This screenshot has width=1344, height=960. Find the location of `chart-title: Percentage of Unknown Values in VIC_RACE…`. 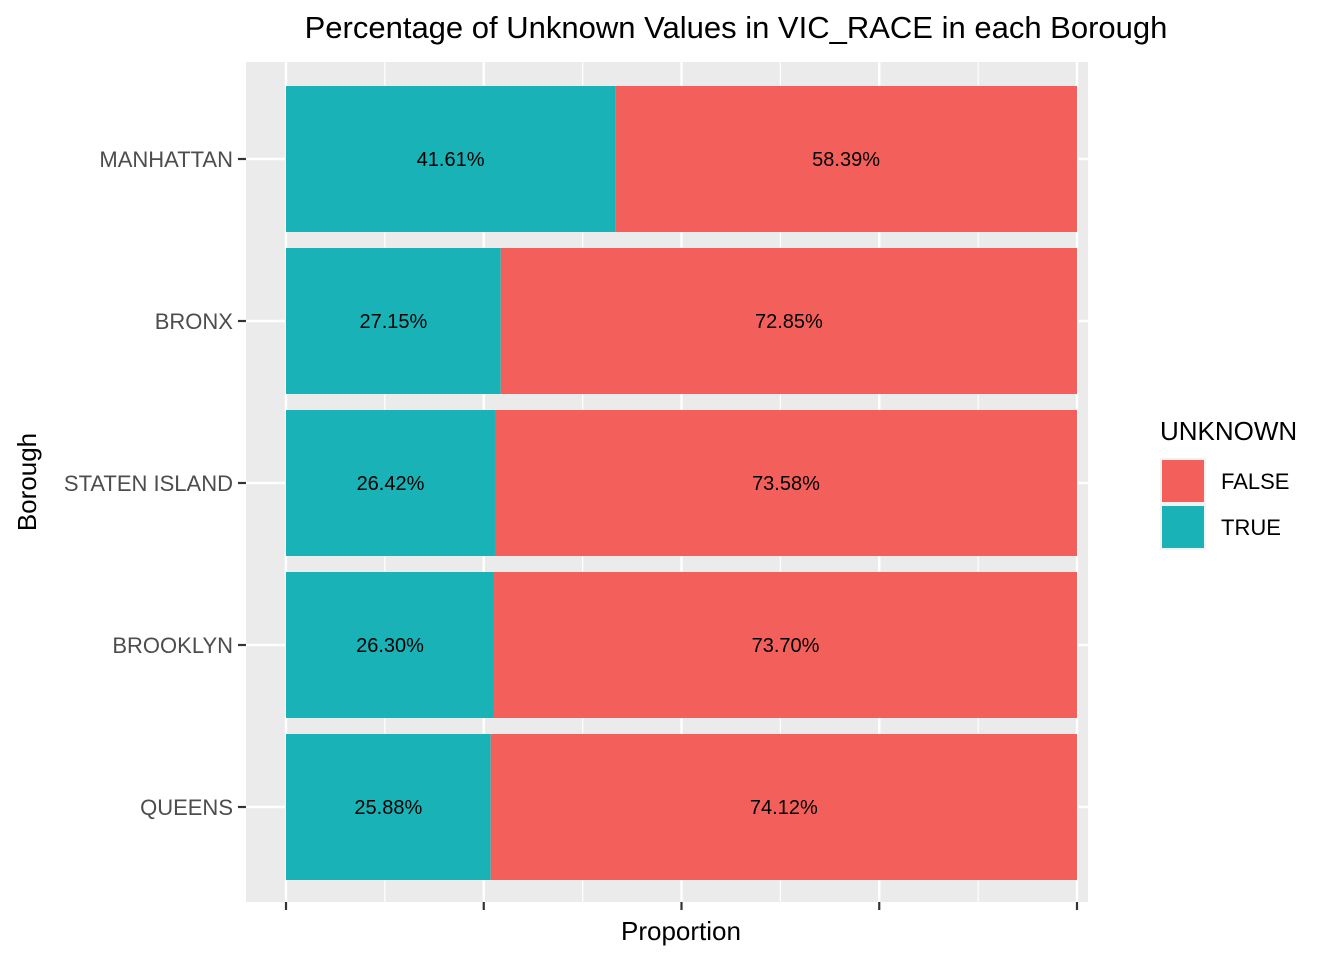

chart-title: Percentage of Unknown Values in VIC_RACE… is located at coordinates (736, 27).